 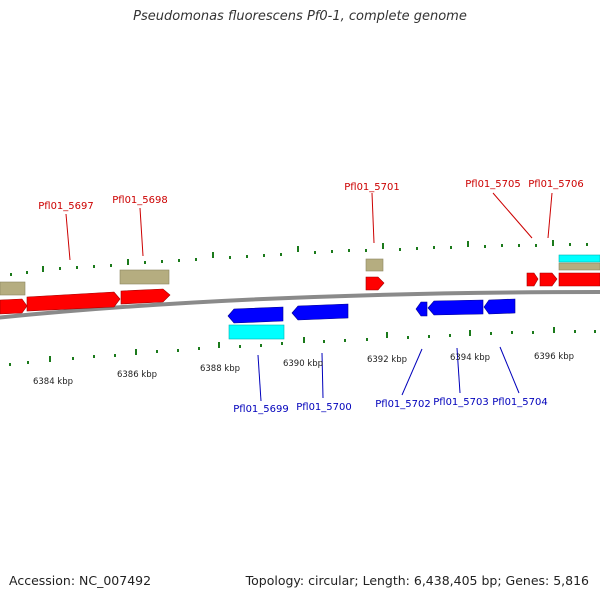 I want to click on inner-tick-marks, so click(x=302, y=346).